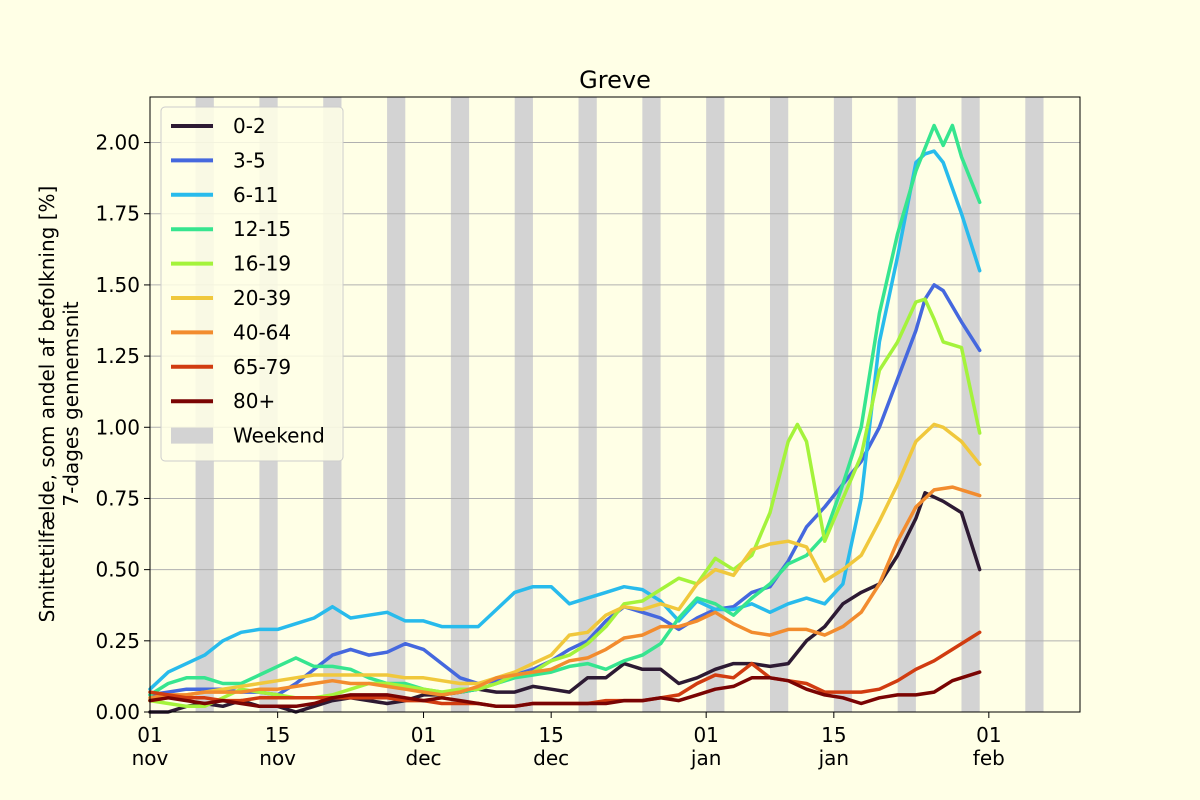 The image size is (1200, 800). Describe the element at coordinates (117, 143) in the screenshot. I see `y-tick-label: 2.00` at that location.